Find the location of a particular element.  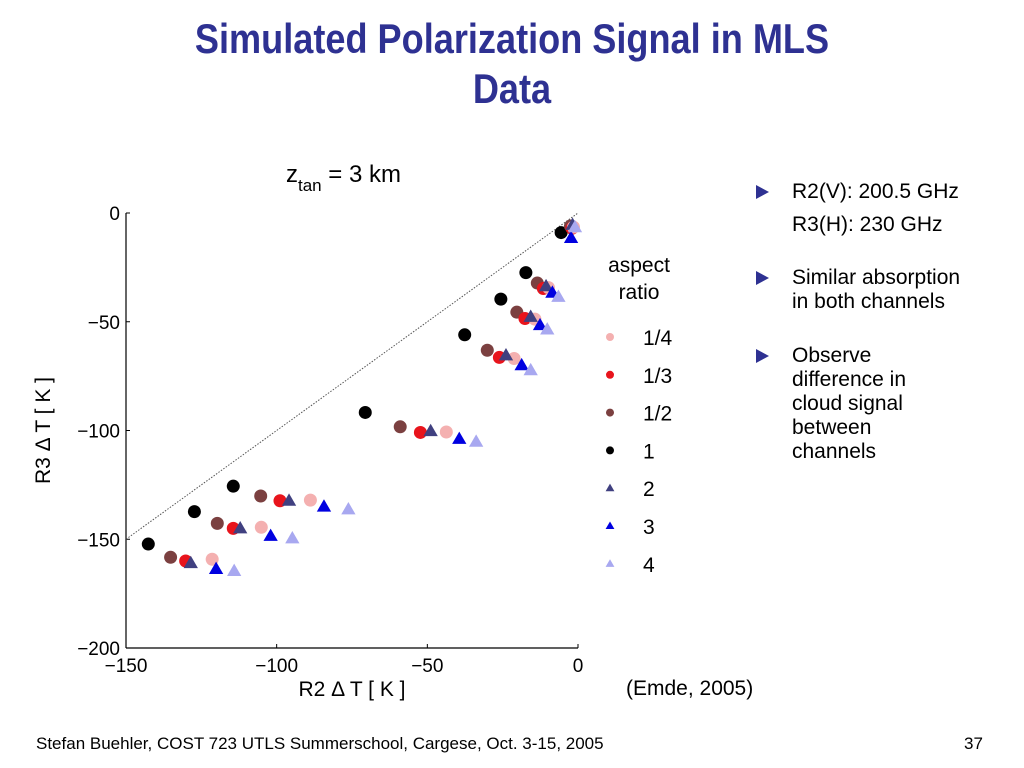

bullet-text: Observe is located at coordinates (832, 355).